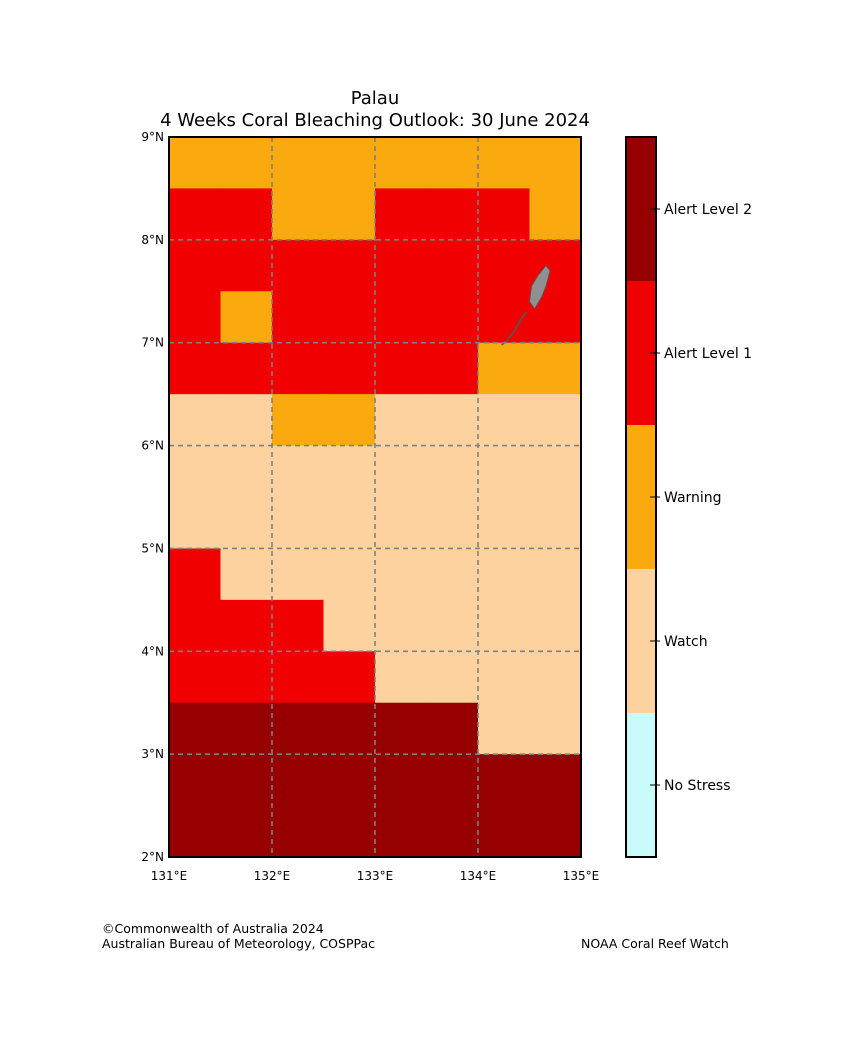 This screenshot has height=1052, width=846. What do you see at coordinates (708, 354) in the screenshot?
I see `legend-label: Alert Level 1` at bounding box center [708, 354].